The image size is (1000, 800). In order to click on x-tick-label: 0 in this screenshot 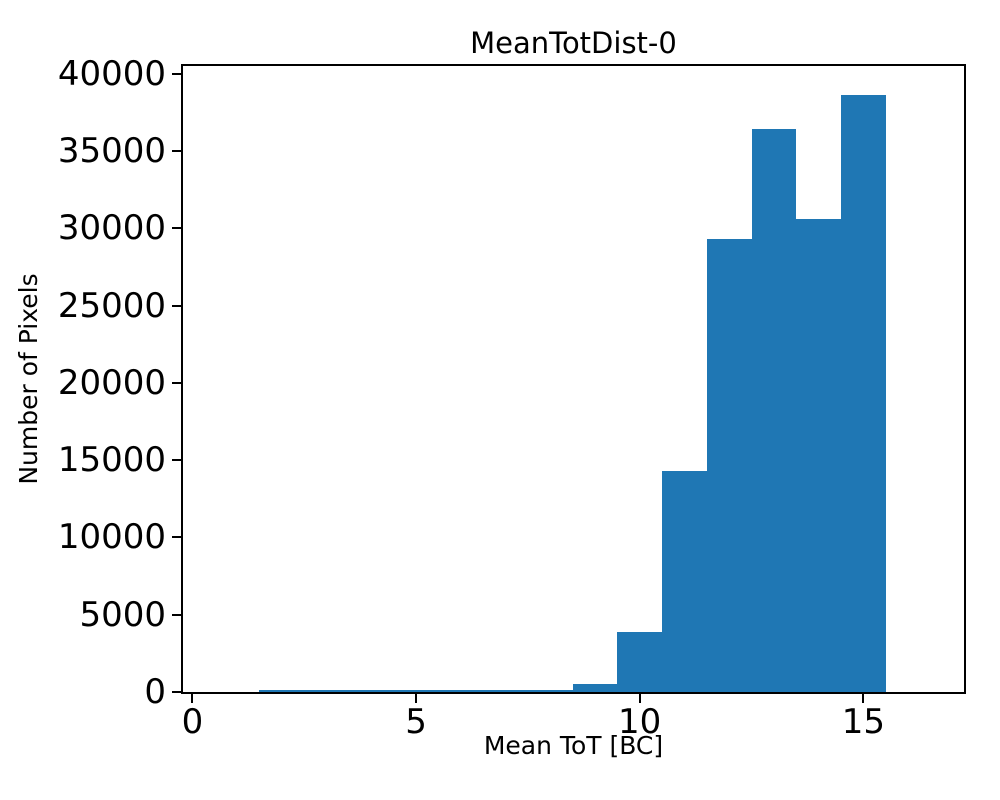, I will do `click(192, 722)`.